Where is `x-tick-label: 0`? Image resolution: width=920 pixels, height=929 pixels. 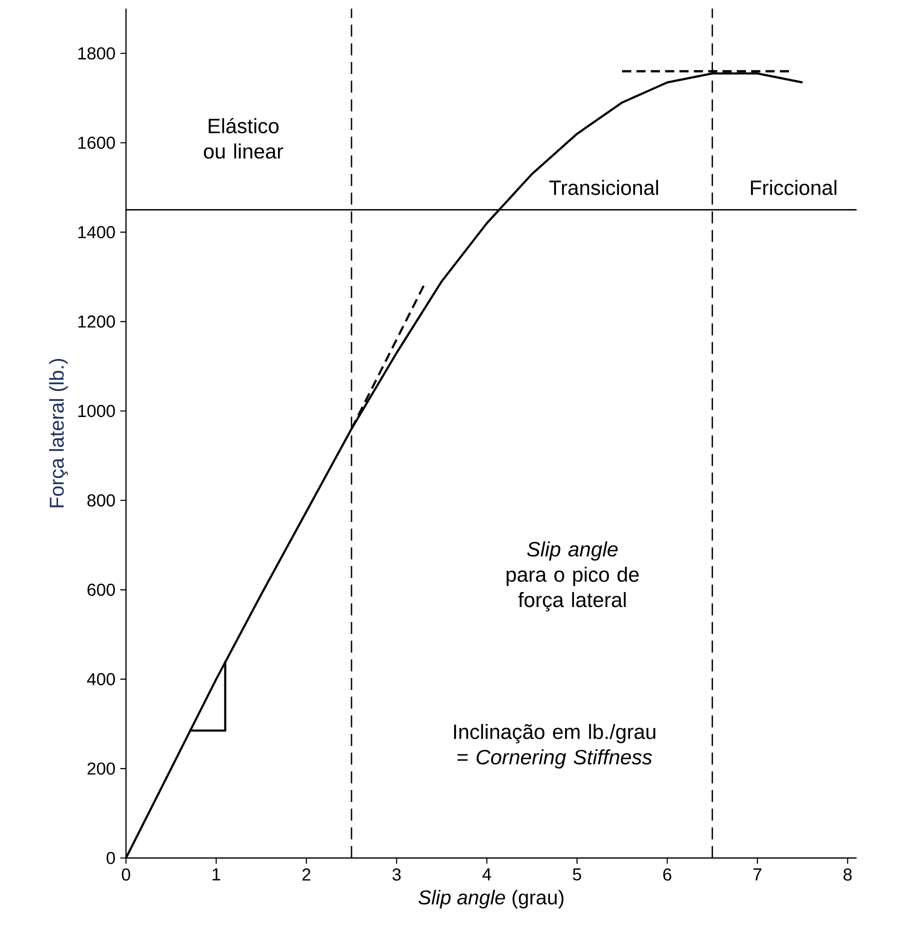
x-tick-label: 0 is located at coordinates (126, 874).